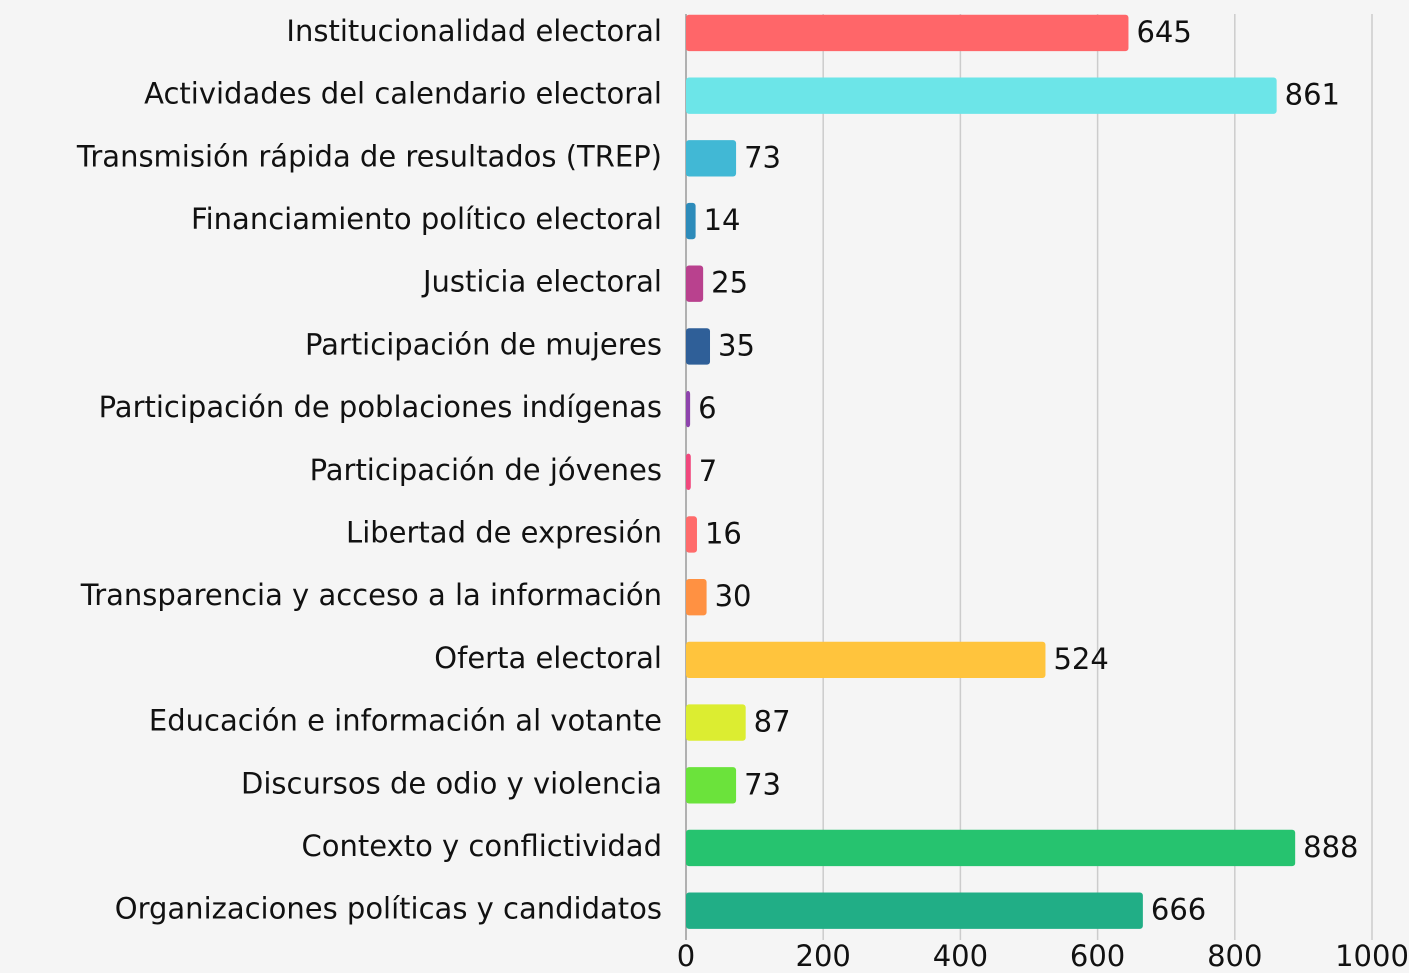 The height and width of the screenshot is (973, 1409). What do you see at coordinates (686, 956) in the screenshot?
I see `x-tick-label: 0` at bounding box center [686, 956].